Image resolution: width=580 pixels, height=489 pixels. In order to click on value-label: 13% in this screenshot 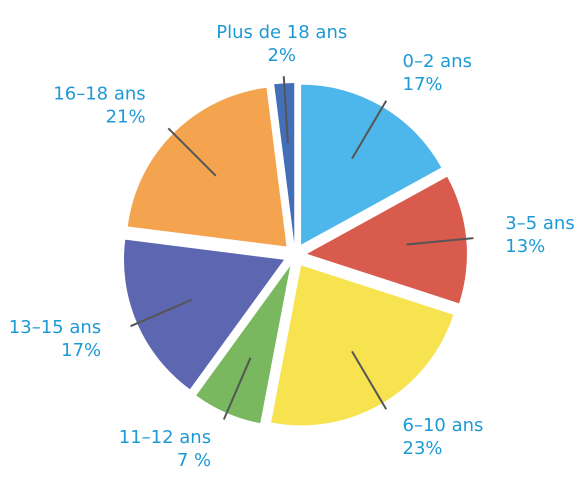, I will do `click(525, 246)`.